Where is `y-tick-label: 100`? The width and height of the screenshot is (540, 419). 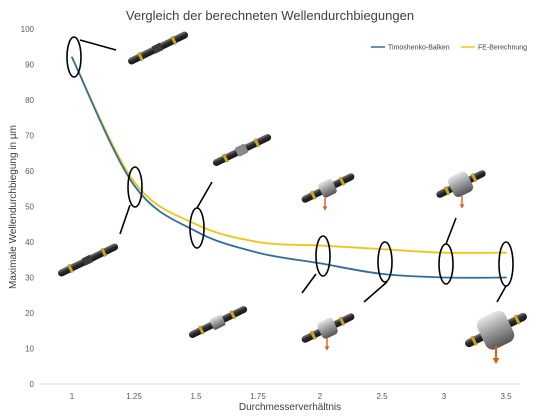
y-tick-label: 100 is located at coordinates (28, 29).